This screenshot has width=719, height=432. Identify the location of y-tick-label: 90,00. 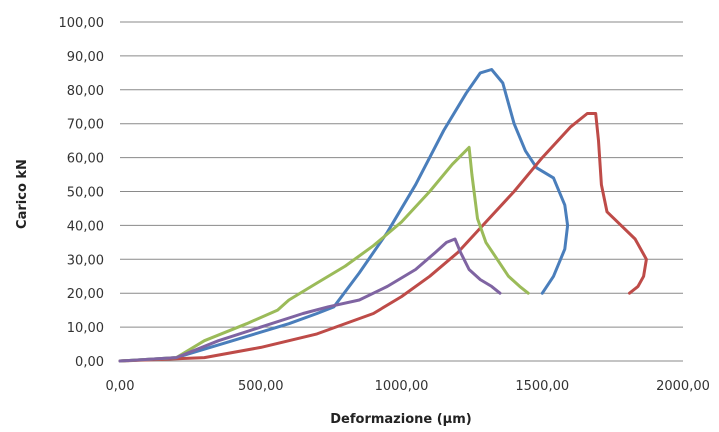
(85, 57).